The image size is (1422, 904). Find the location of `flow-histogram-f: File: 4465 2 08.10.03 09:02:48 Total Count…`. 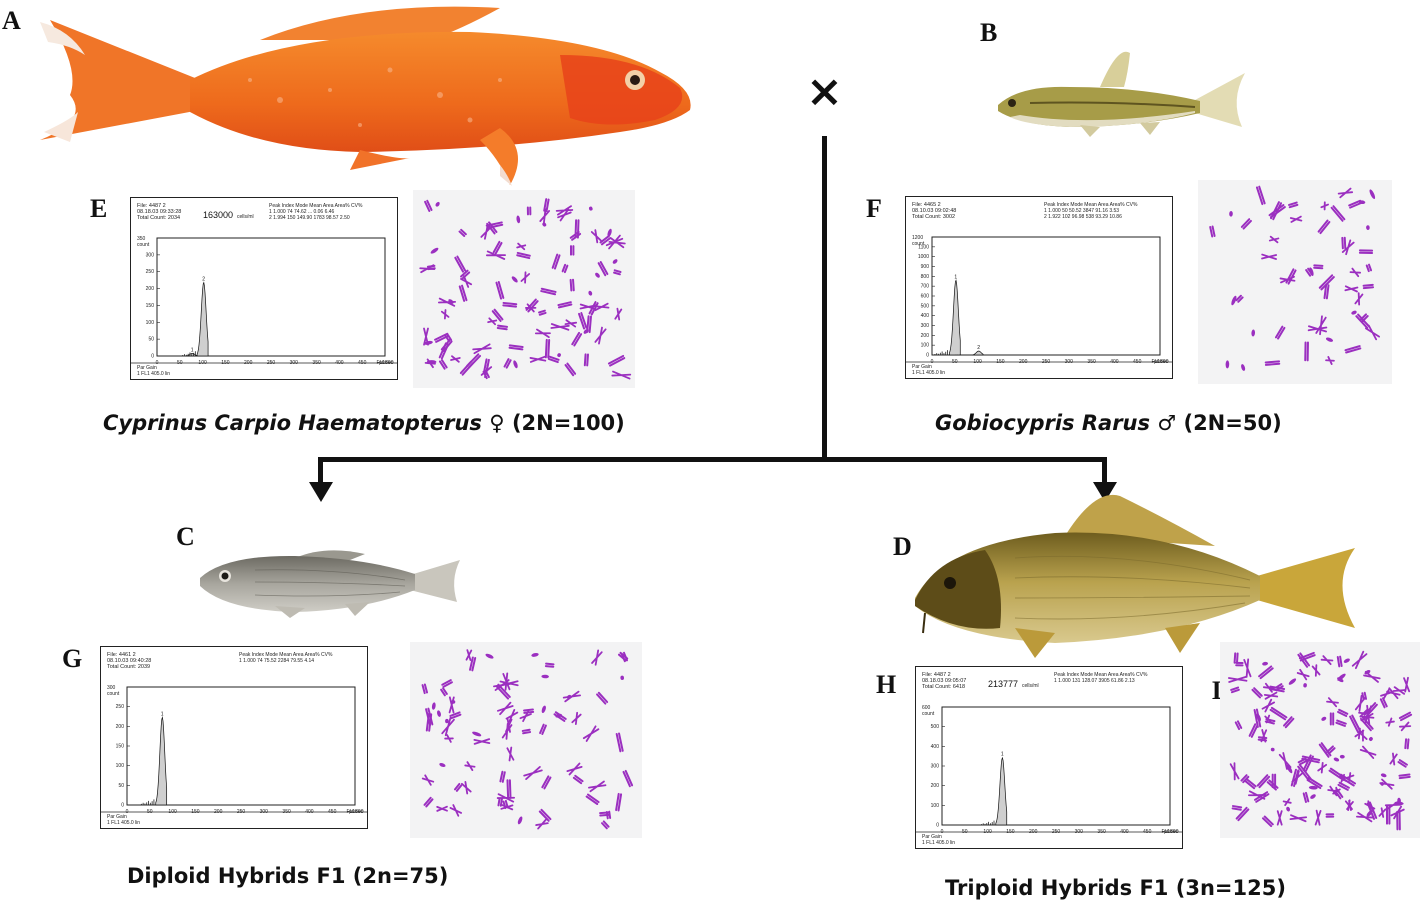

flow-histogram-f: File: 4465 2 08.10.03 09:02:48 Total Count… is located at coordinates (1039, 287).